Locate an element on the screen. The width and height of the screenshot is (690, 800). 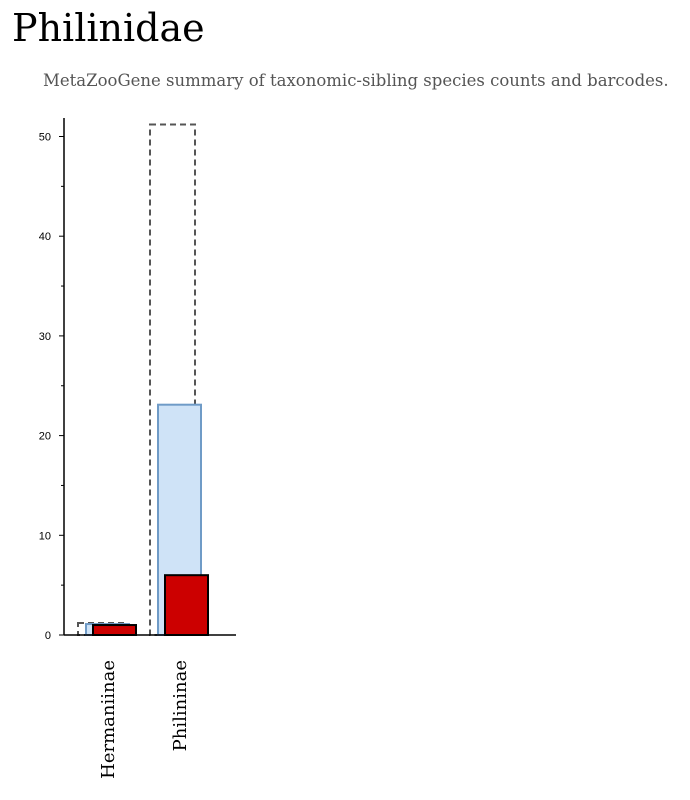
x-tick-label-hermaniinae: Hermaniinae is located at coordinates (108, 719).